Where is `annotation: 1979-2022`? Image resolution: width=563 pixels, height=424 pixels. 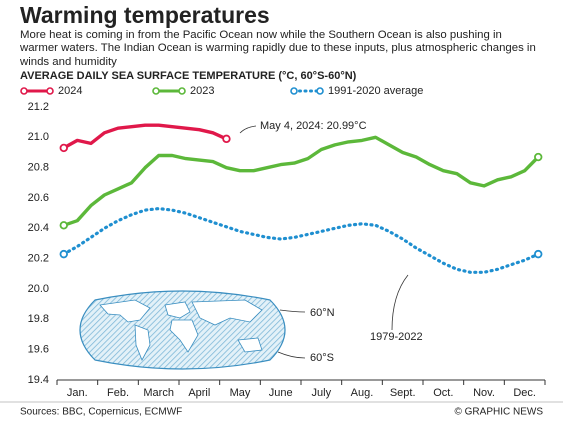 annotation: 1979-2022 is located at coordinates (396, 337).